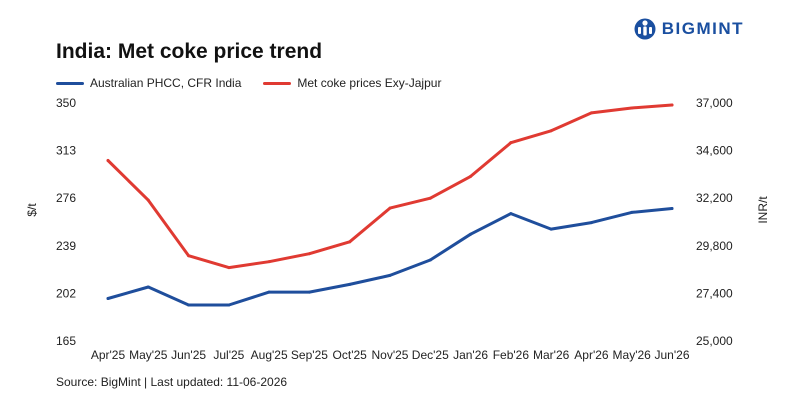 The image size is (800, 400). I want to click on left-tick-label: 276, so click(66, 198).